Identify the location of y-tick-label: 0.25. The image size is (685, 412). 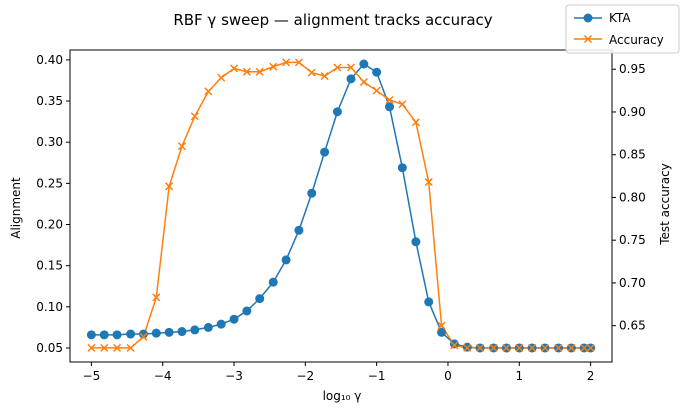
(49, 183).